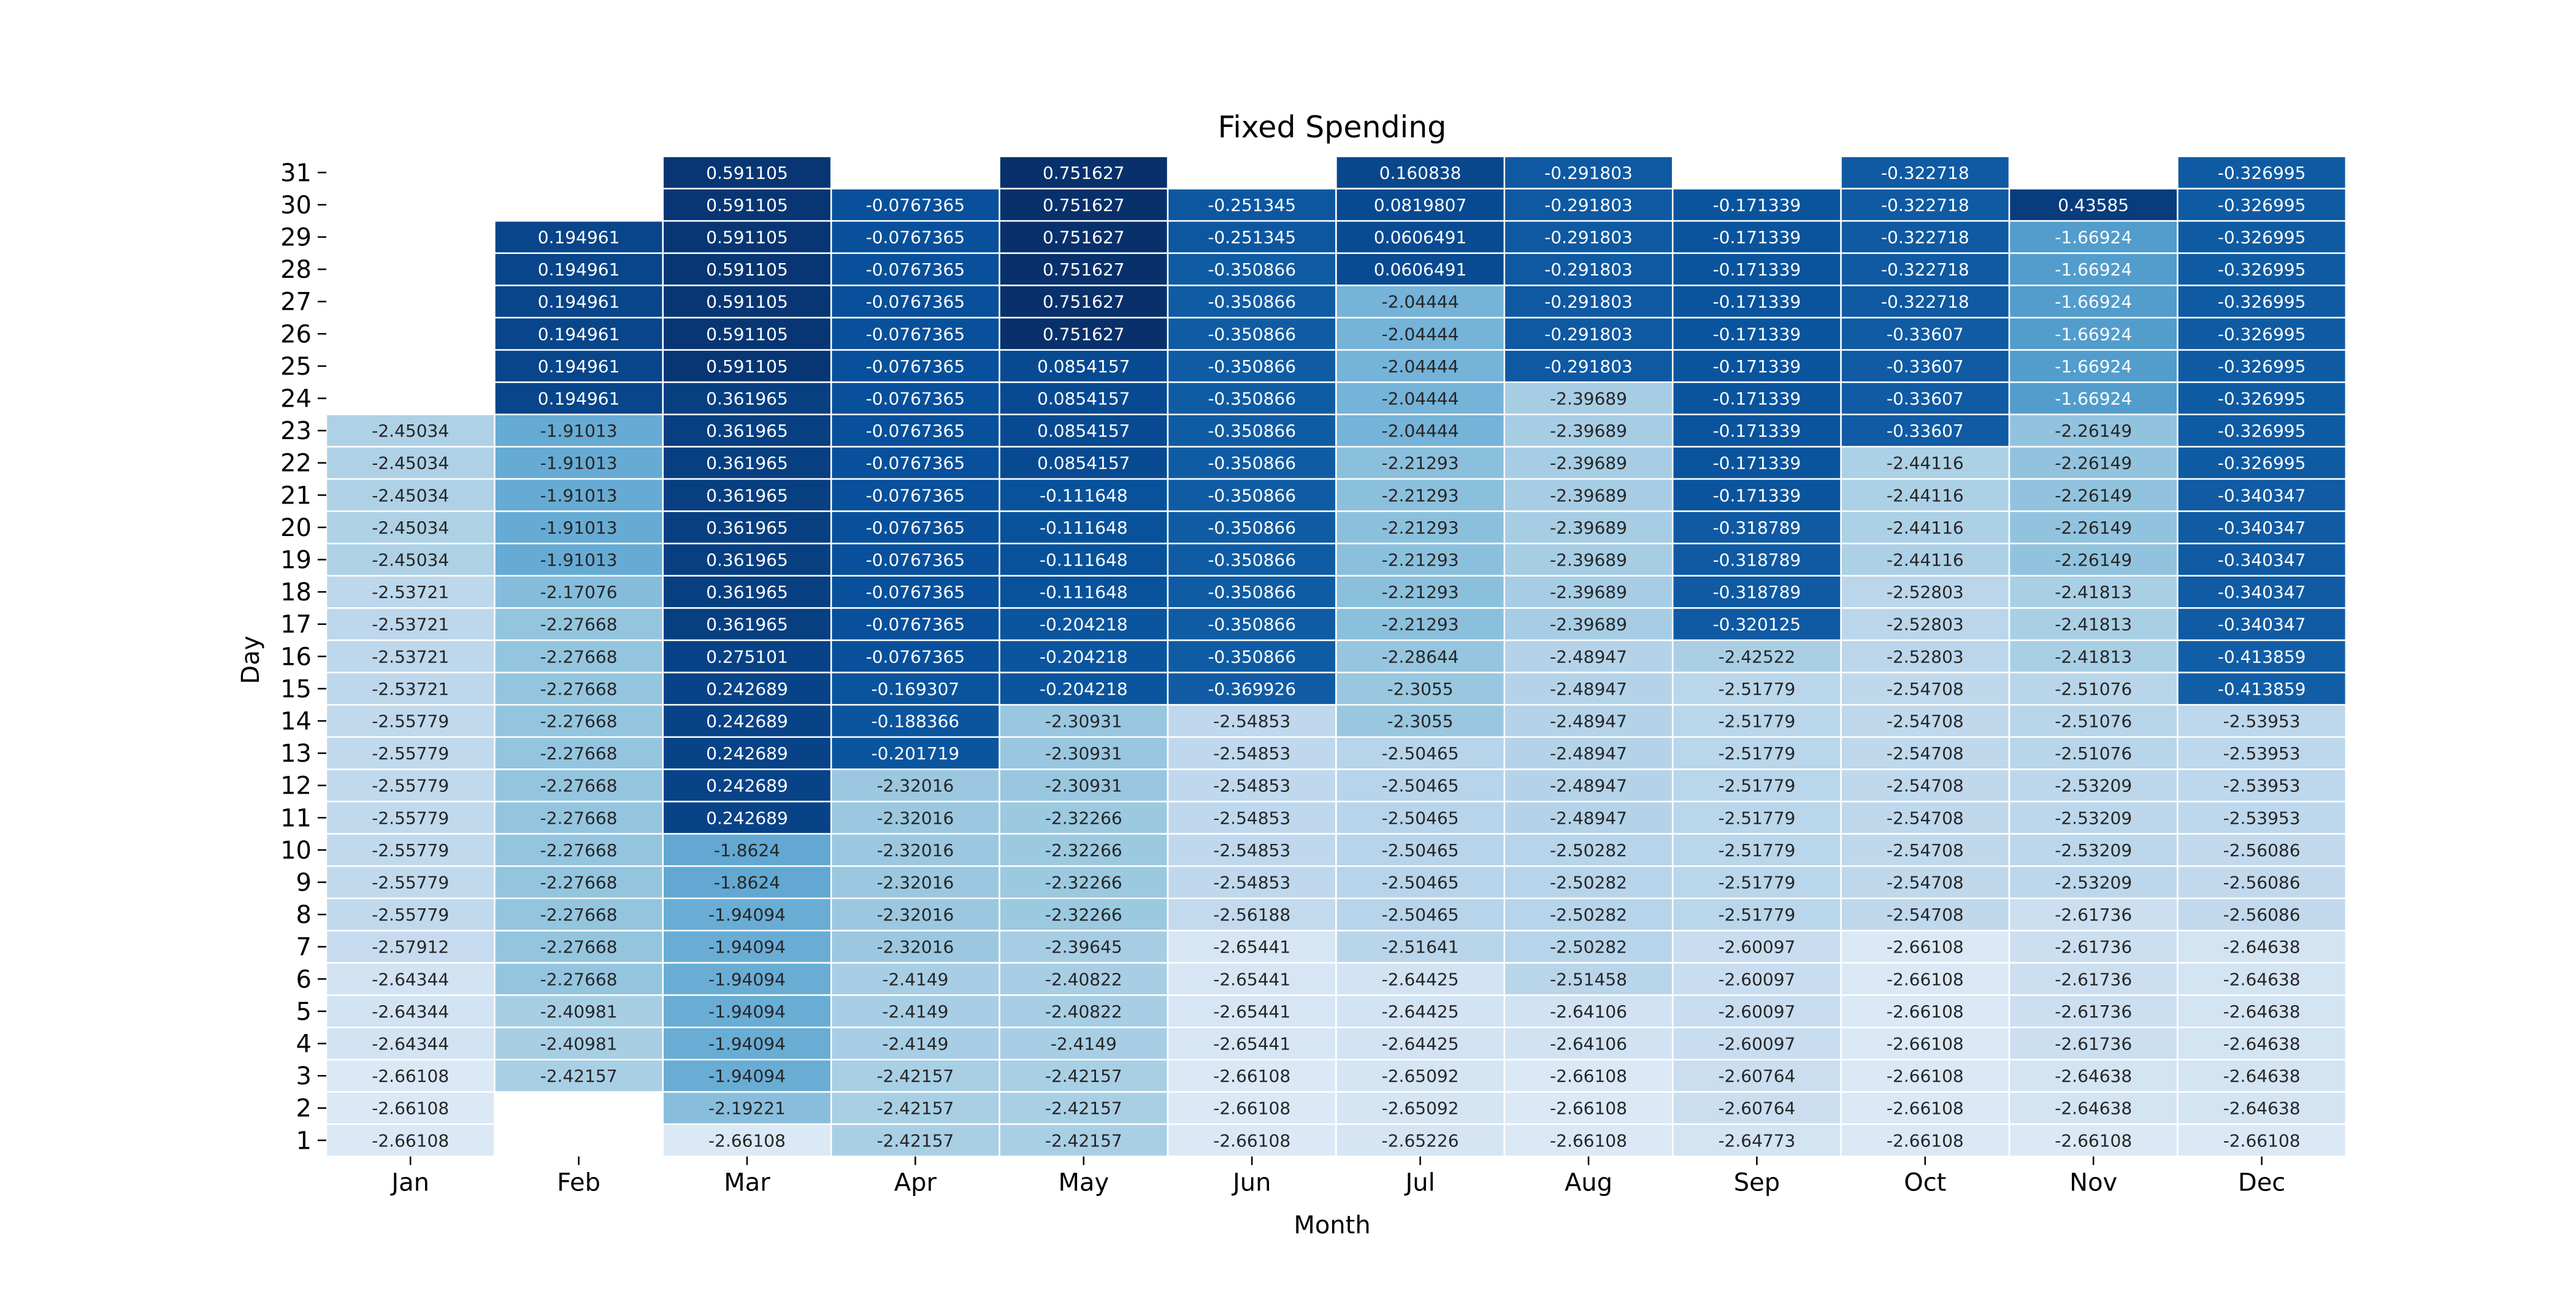 The width and height of the screenshot is (2576, 1291). Describe the element at coordinates (747, 753) in the screenshot. I see `cell-value-label: 0.242689` at that location.